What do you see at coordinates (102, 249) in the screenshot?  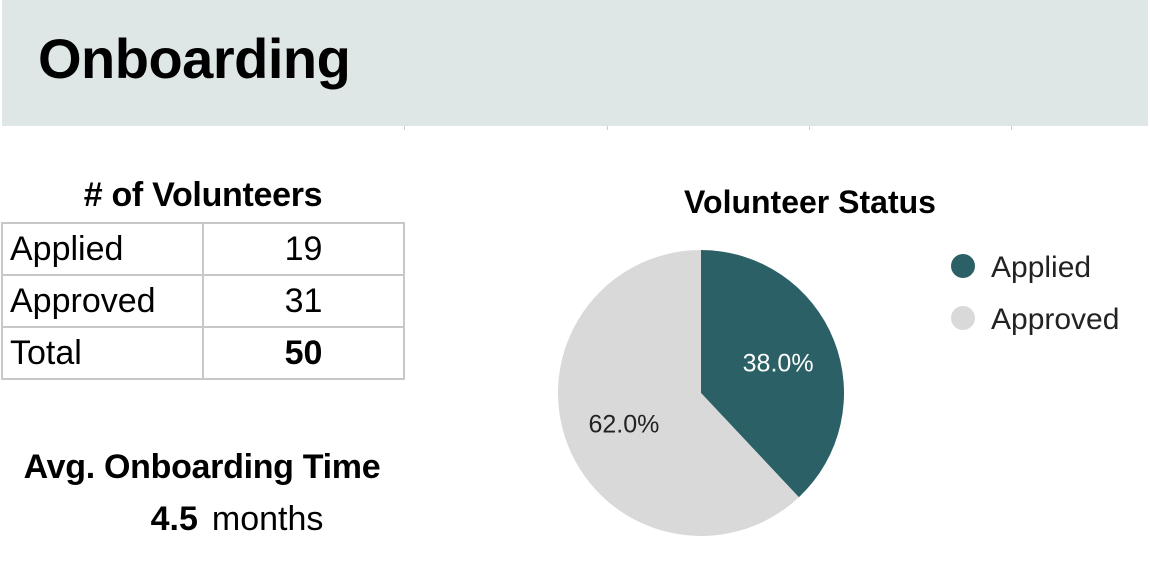 I see `row-label-applied: Applied` at bounding box center [102, 249].